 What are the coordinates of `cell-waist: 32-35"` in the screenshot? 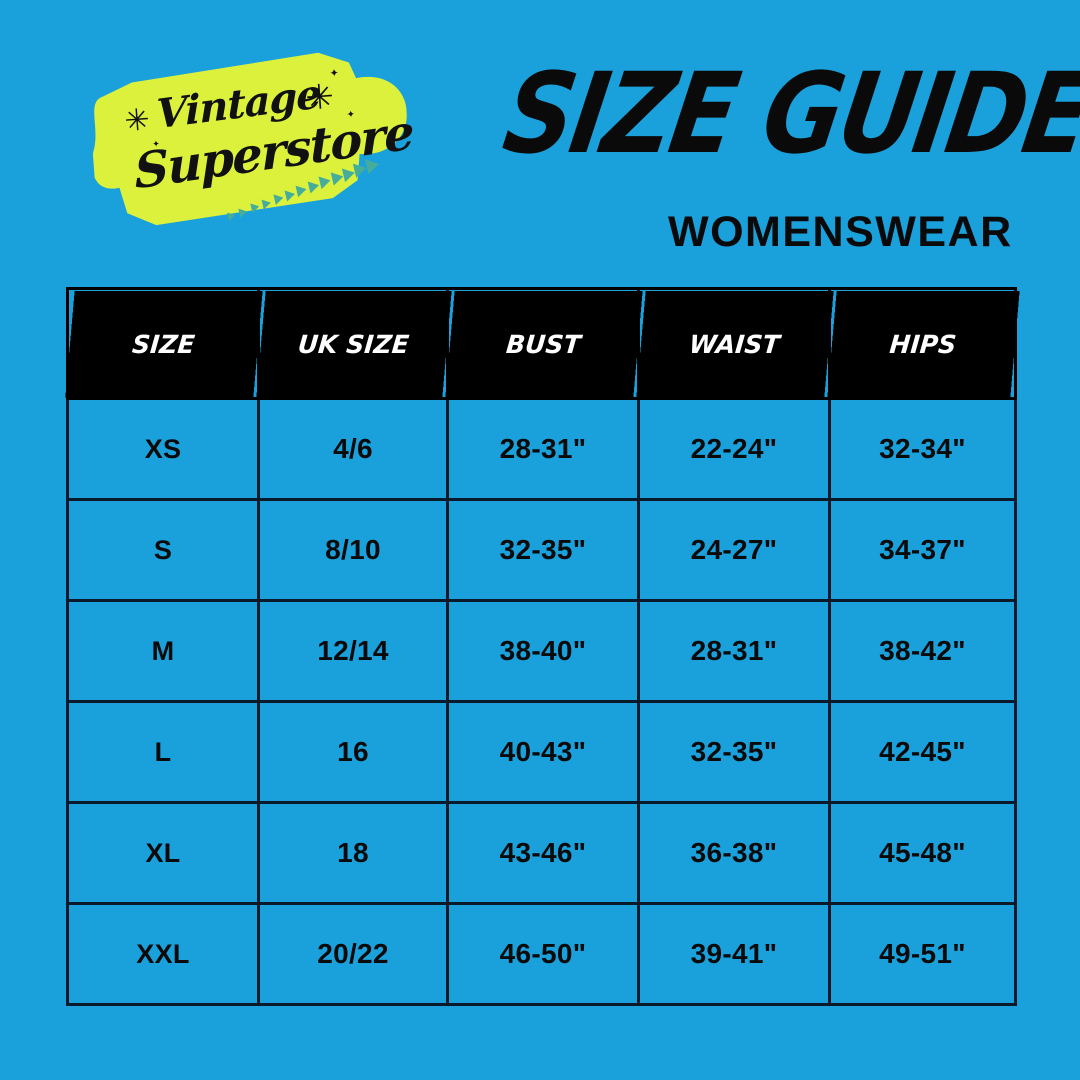 It's located at (734, 752).